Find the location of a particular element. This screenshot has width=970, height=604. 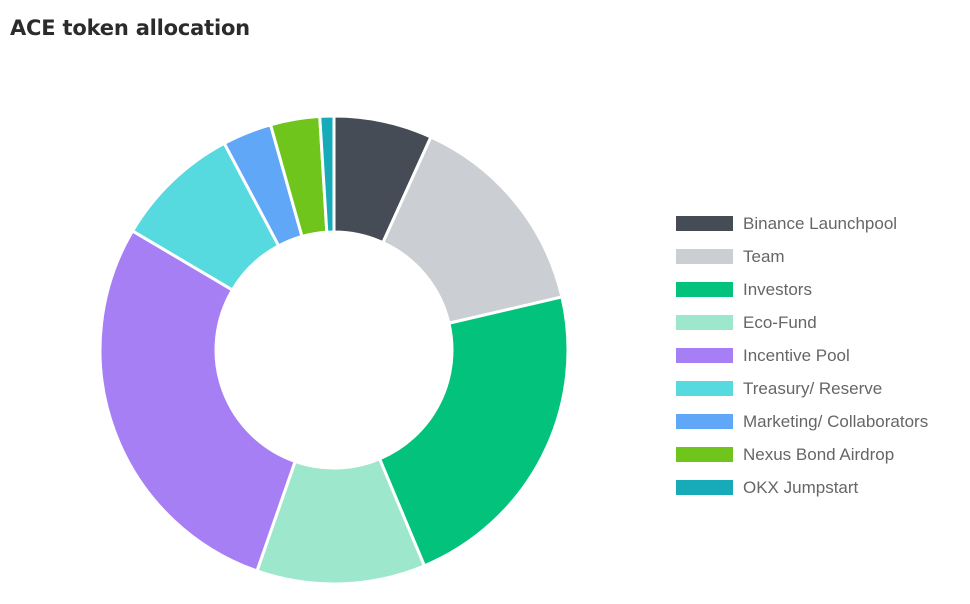

legend-item: Binance Launchpool is located at coordinates (802, 223).